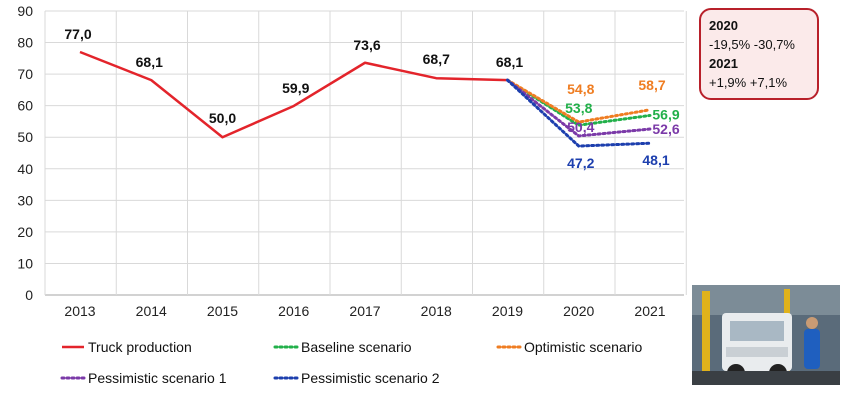  Describe the element at coordinates (79, 311) in the screenshot. I see `x-tick-2013: 2013` at that location.